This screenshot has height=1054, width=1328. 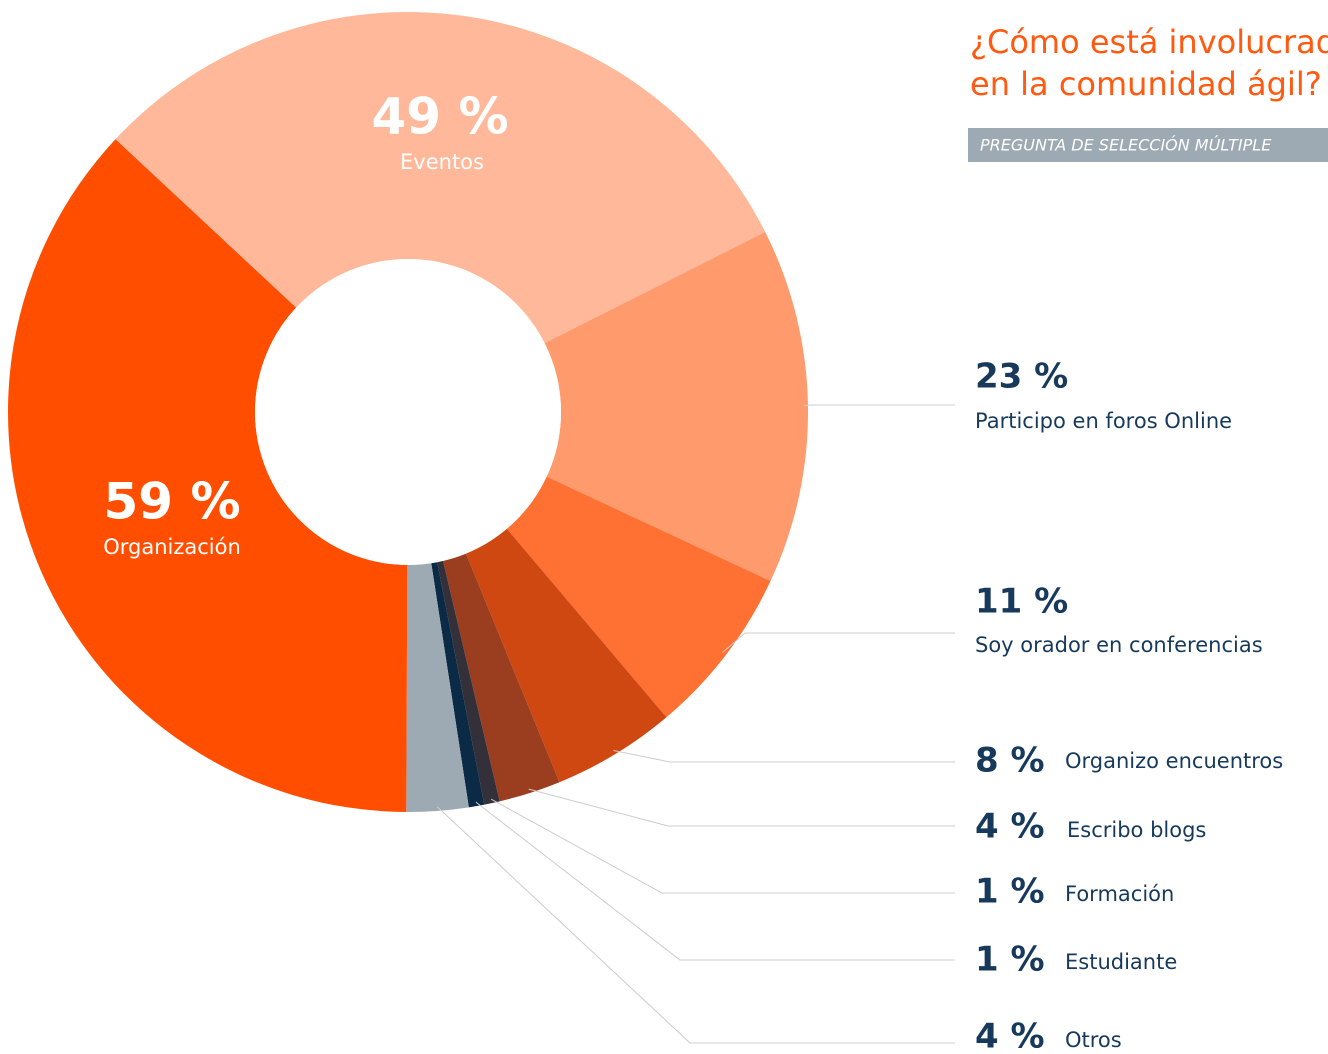 What do you see at coordinates (1136, 830) in the screenshot?
I see `category-label: Escribo blogs` at bounding box center [1136, 830].